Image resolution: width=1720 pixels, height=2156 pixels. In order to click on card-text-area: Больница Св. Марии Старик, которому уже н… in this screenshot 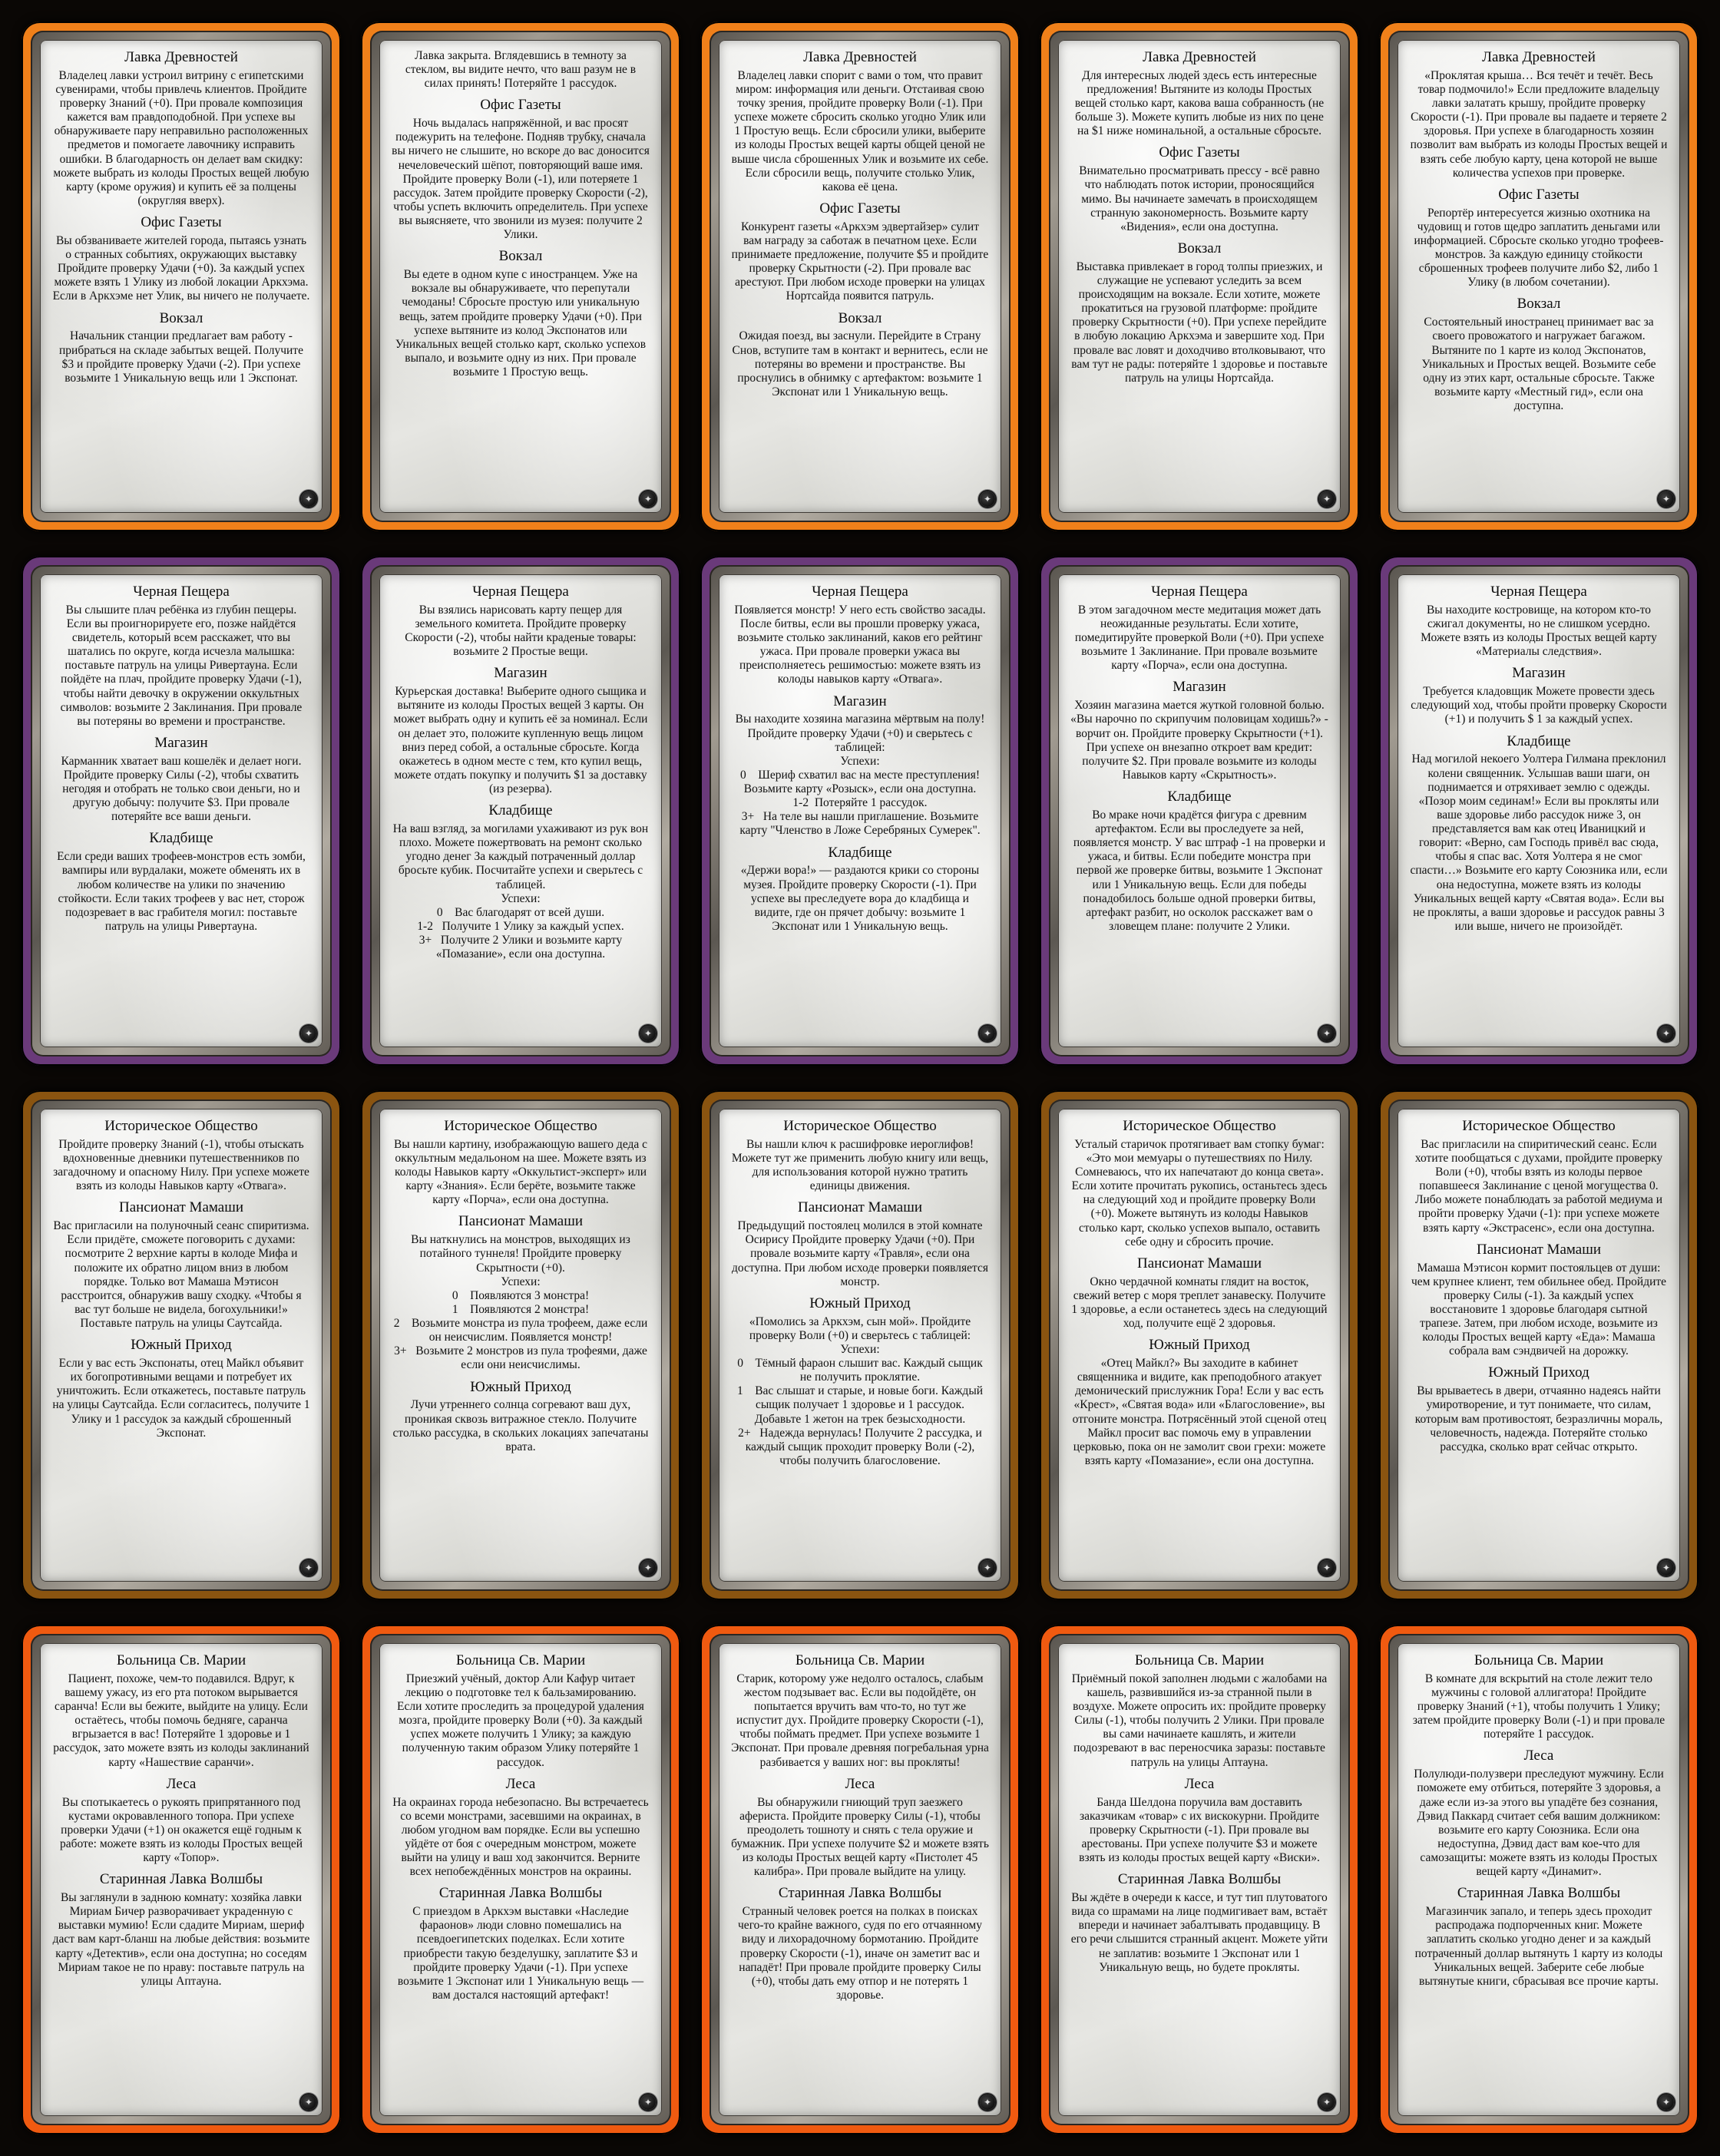, I will do `click(860, 1880)`.